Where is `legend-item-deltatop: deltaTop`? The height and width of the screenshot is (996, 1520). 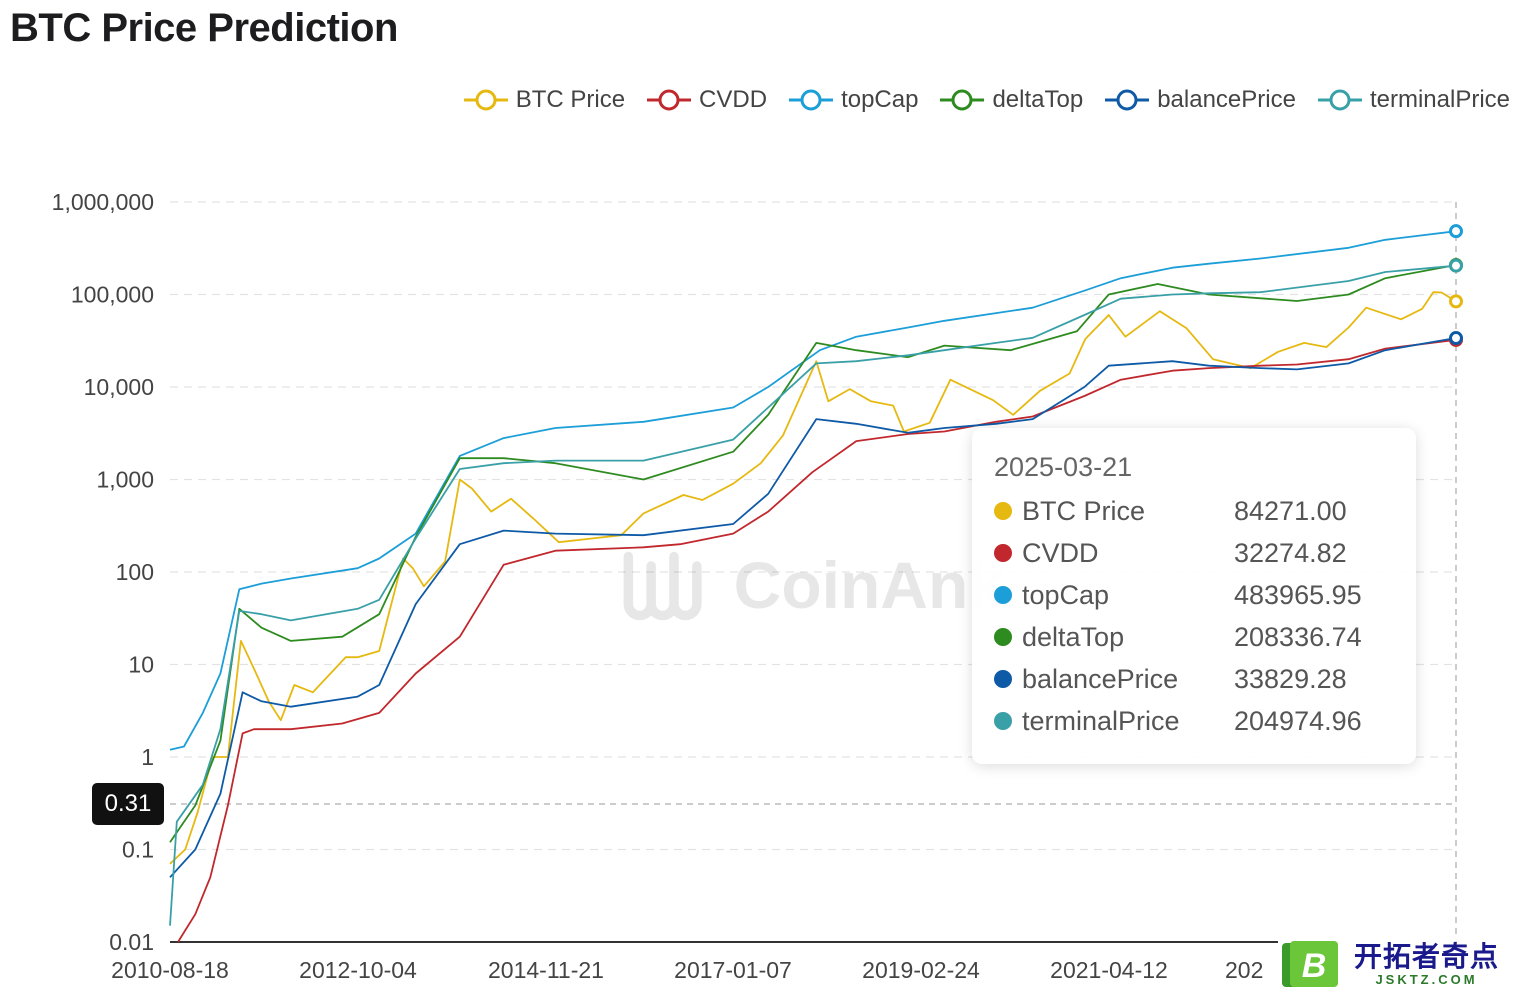 legend-item-deltatop: deltaTop is located at coordinates (1011, 100).